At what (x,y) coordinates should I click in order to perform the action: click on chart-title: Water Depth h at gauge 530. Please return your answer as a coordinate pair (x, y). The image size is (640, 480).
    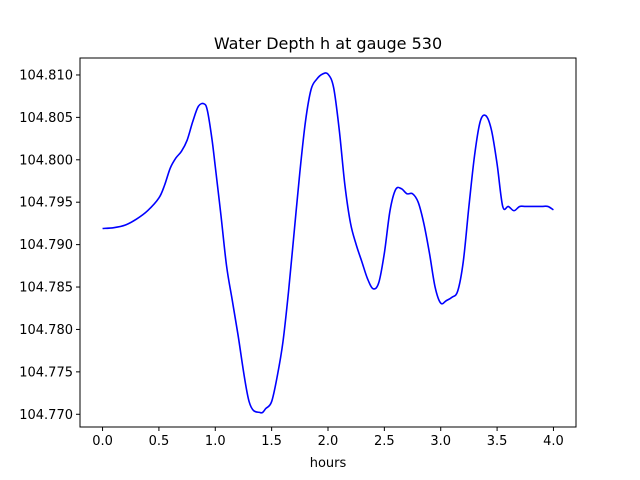
    Looking at the image, I should click on (328, 43).